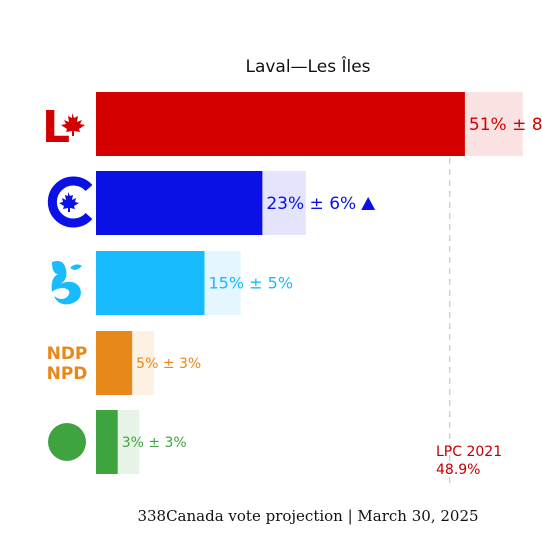  Describe the element at coordinates (307, 66) in the screenshot. I see `chart-title: Laval—Les Îles` at that location.